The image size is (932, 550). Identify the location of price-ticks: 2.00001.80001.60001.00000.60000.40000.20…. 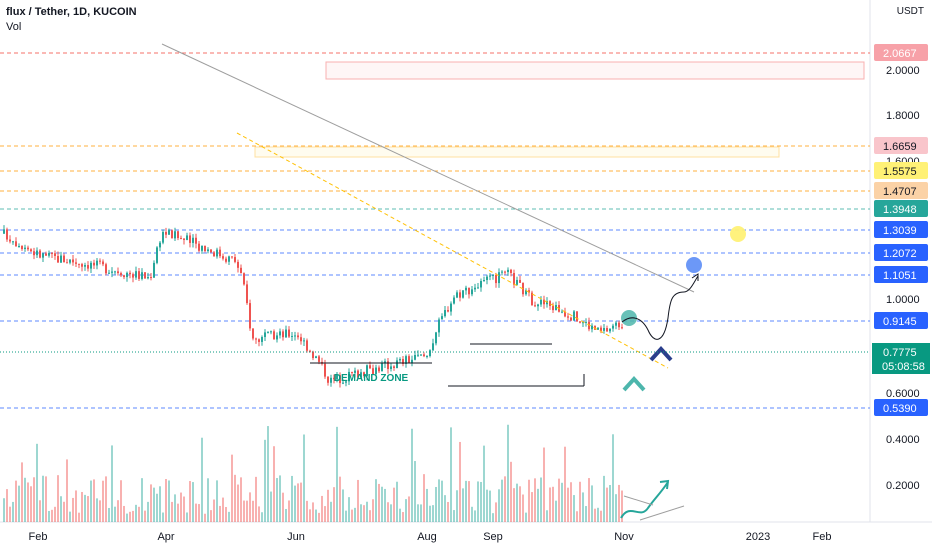
(903, 278).